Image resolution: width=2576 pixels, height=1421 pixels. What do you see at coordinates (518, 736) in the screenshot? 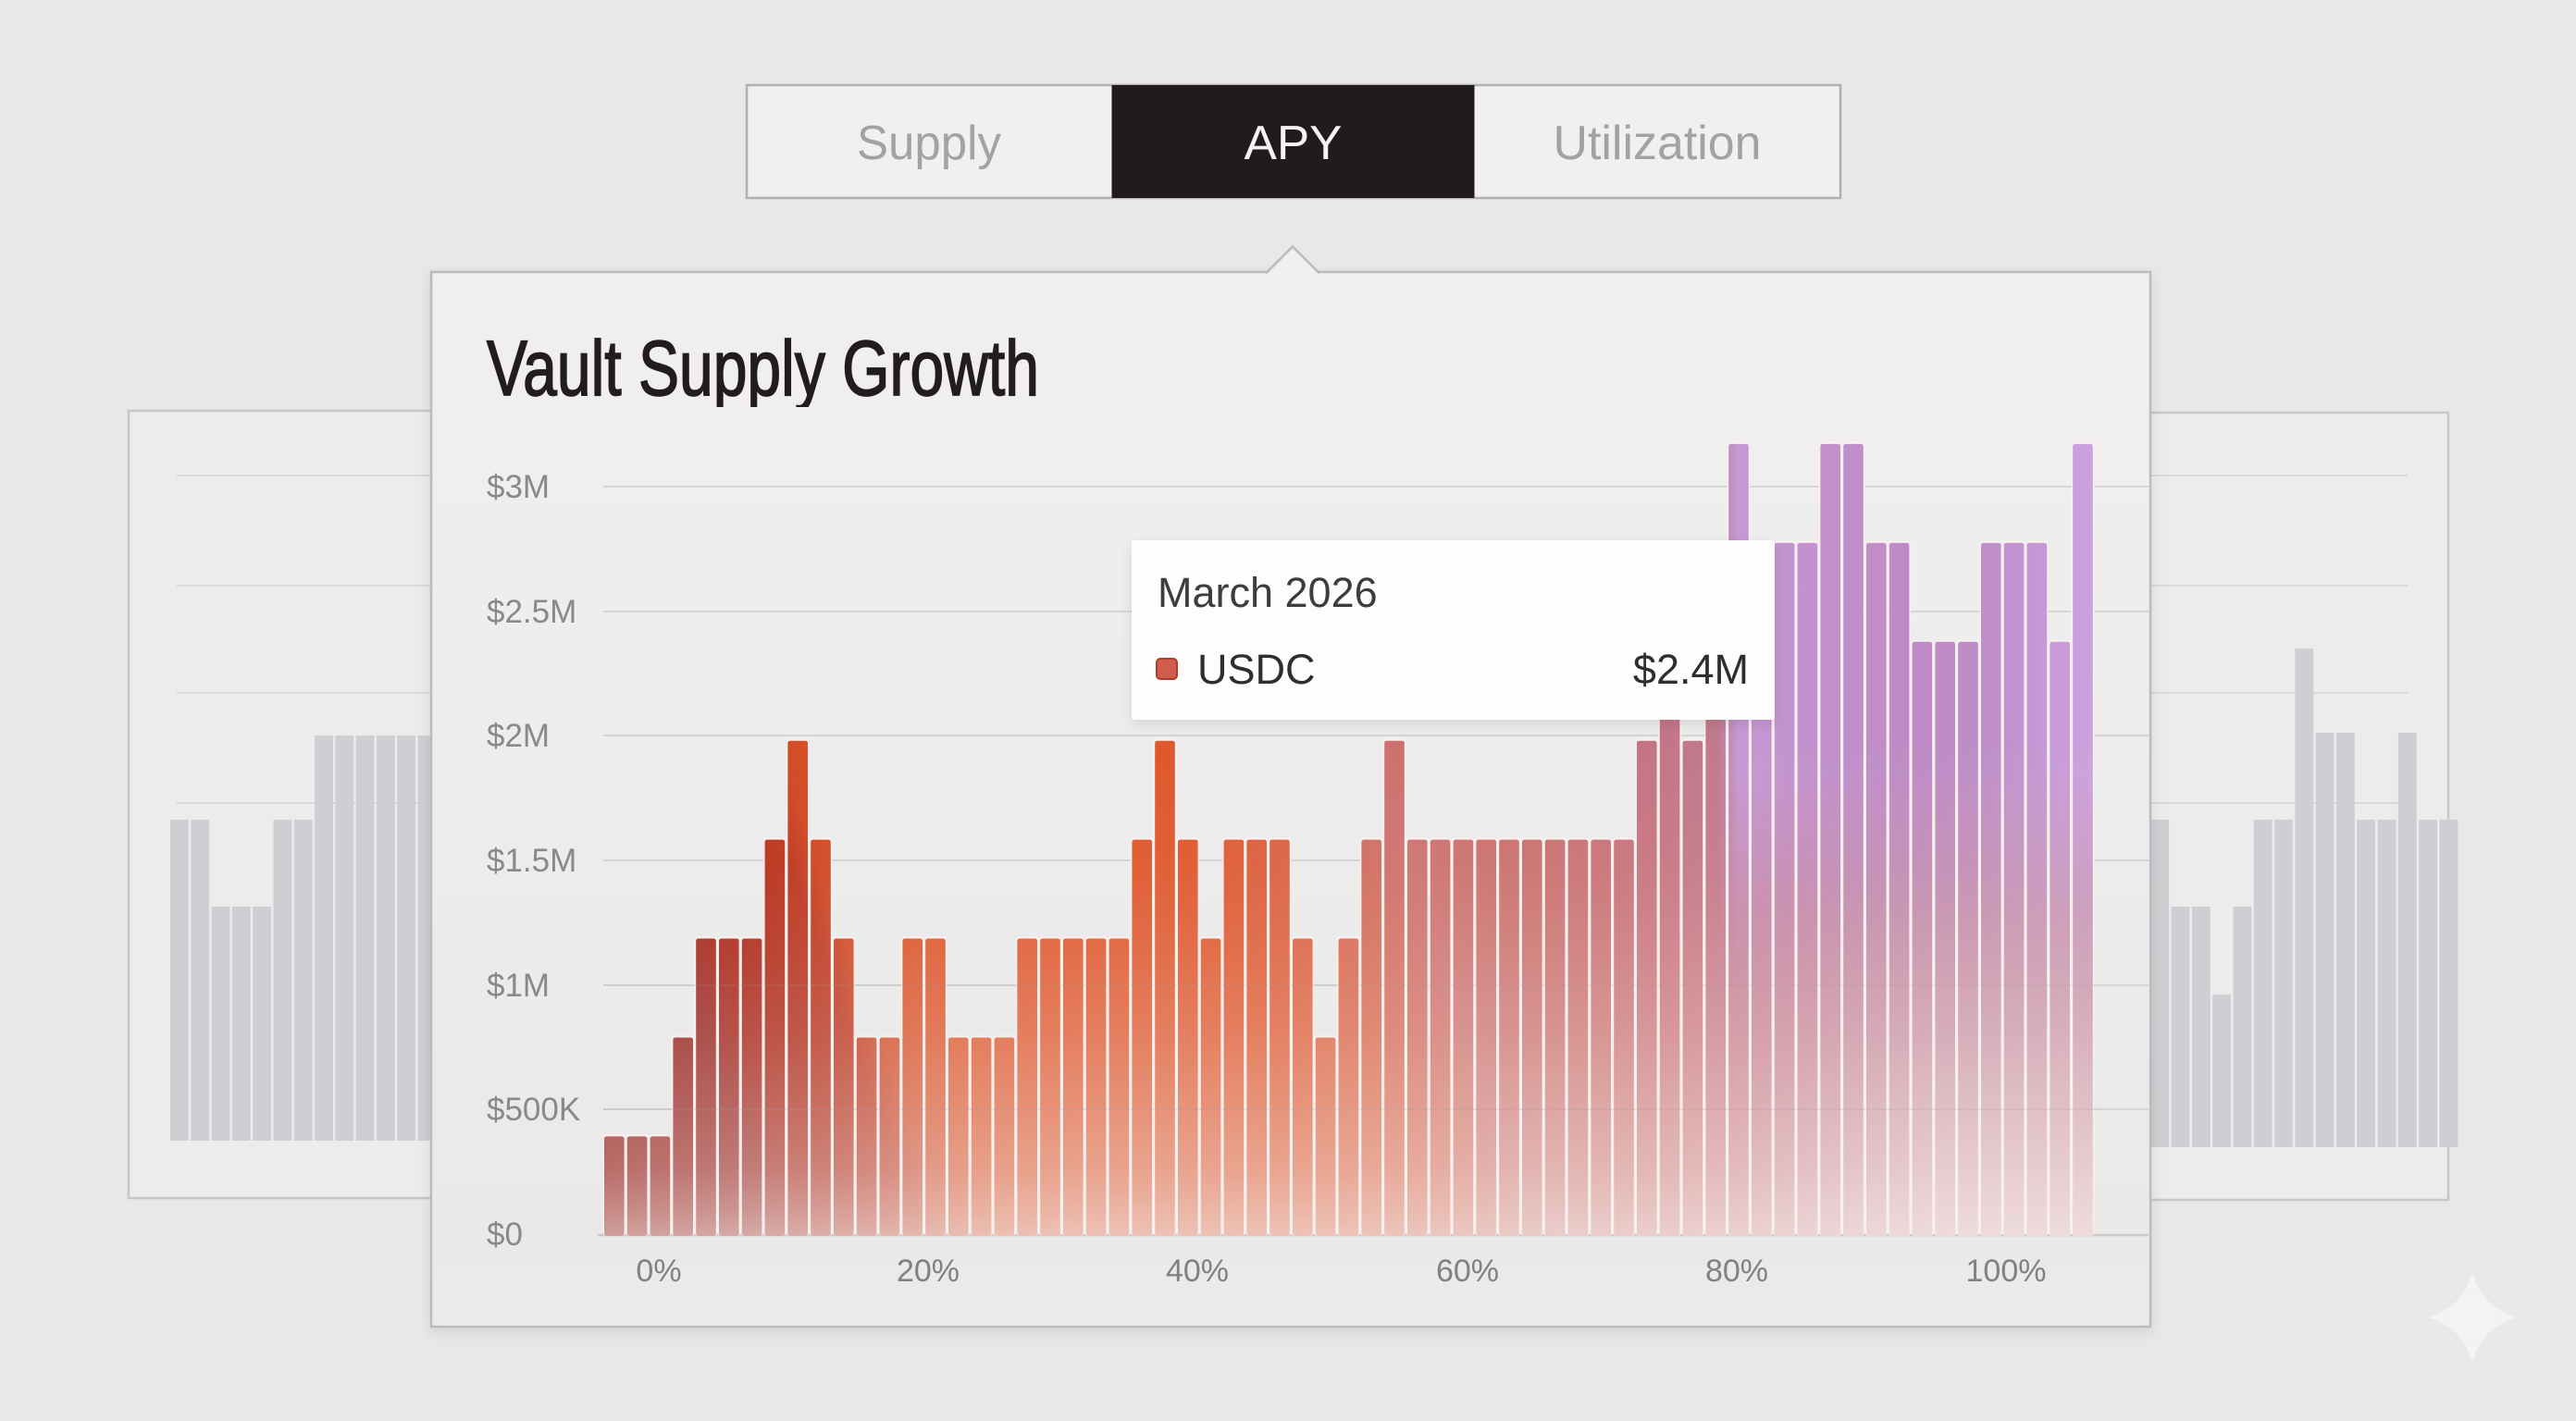
I see `svg-text: $2M` at bounding box center [518, 736].